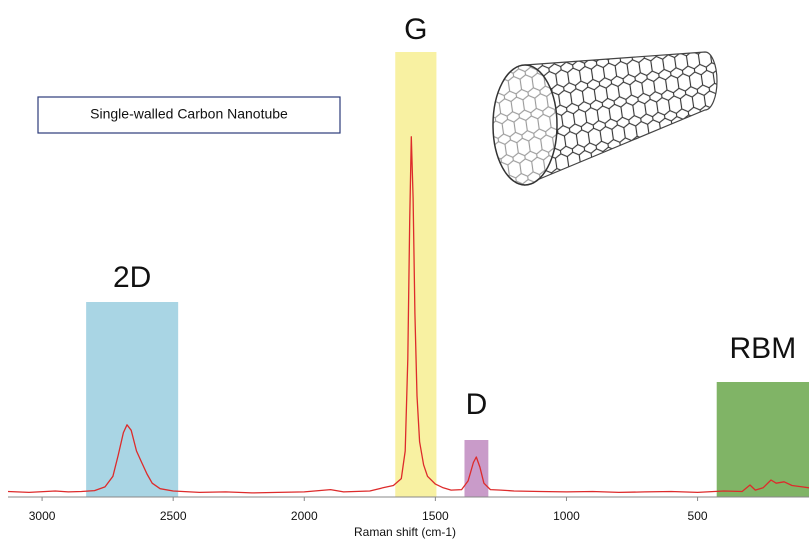 The image size is (809, 541). What do you see at coordinates (698, 516) in the screenshot?
I see `x-tick-label: 500` at bounding box center [698, 516].